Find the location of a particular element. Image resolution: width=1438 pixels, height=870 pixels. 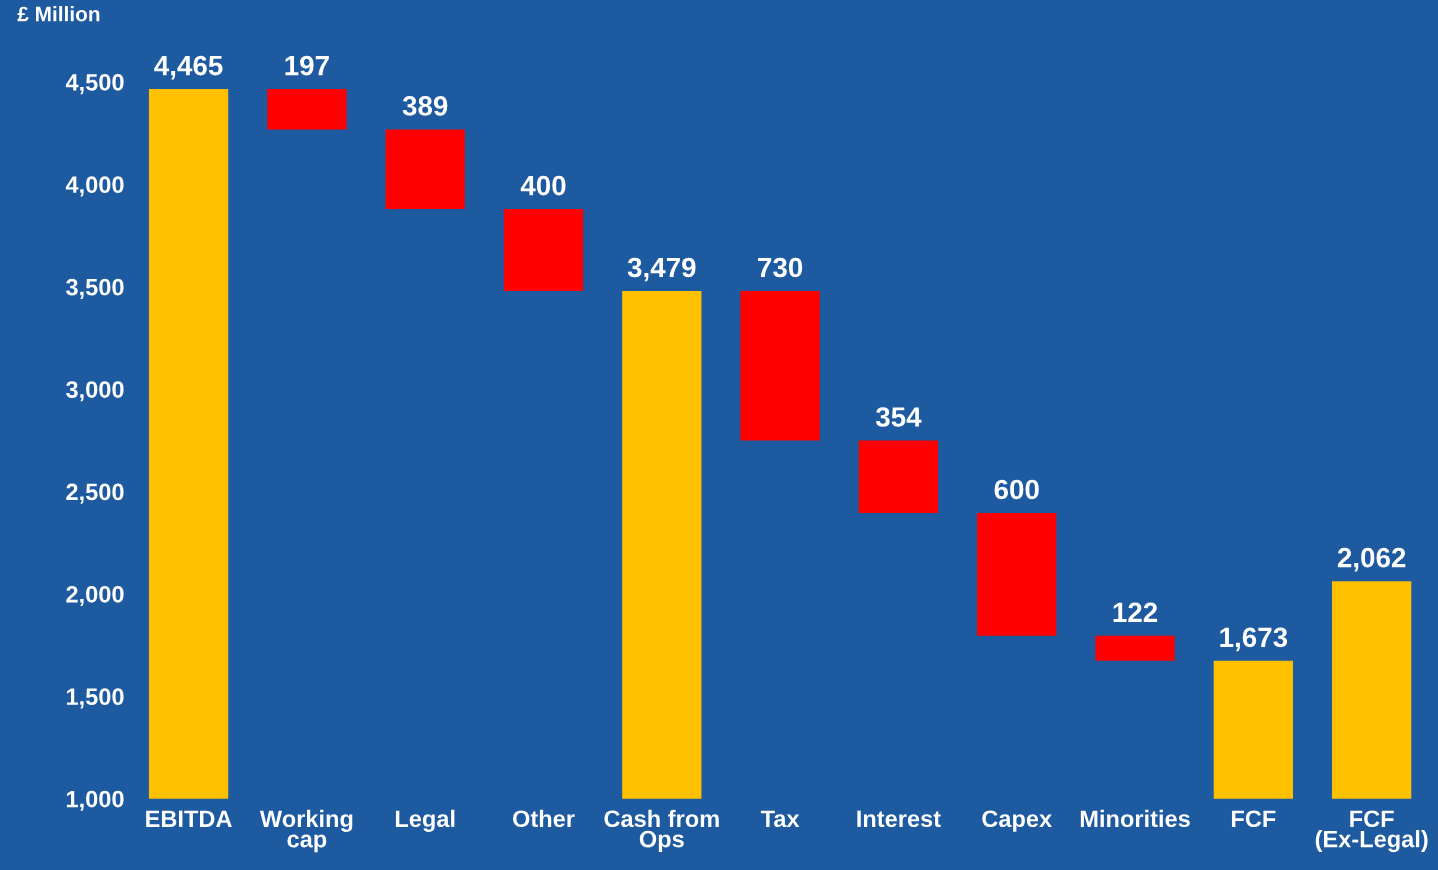

x-tick-label: Capex is located at coordinates (1017, 821).